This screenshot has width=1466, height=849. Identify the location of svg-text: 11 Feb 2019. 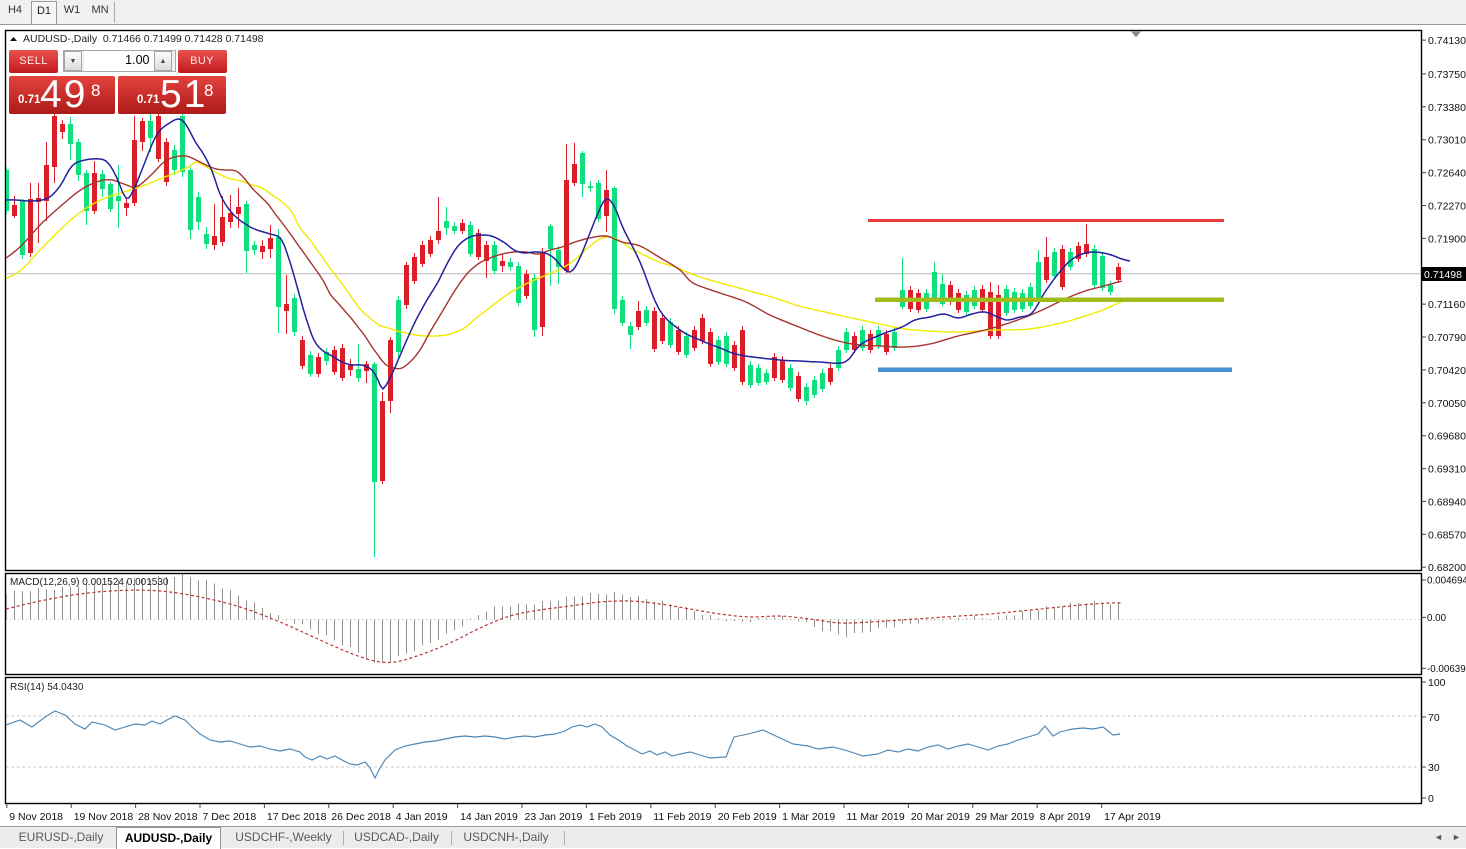
(682, 817).